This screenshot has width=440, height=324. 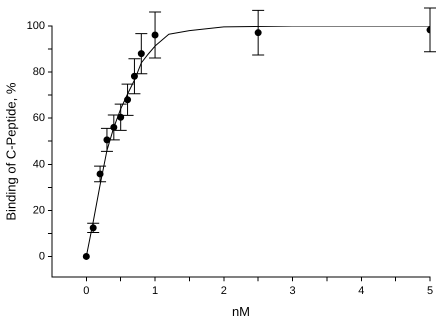 I want to click on y-tick-label: 20, so click(x=38, y=210).